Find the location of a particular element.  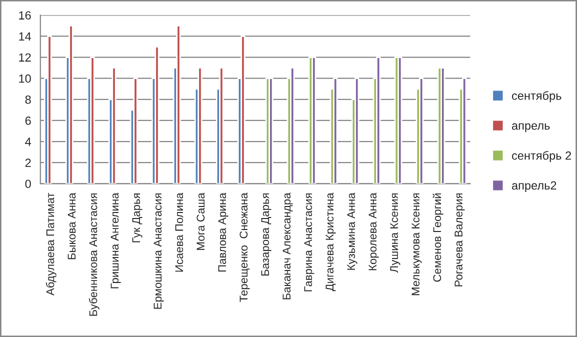

y-tick-label: 12 is located at coordinates (25, 57).